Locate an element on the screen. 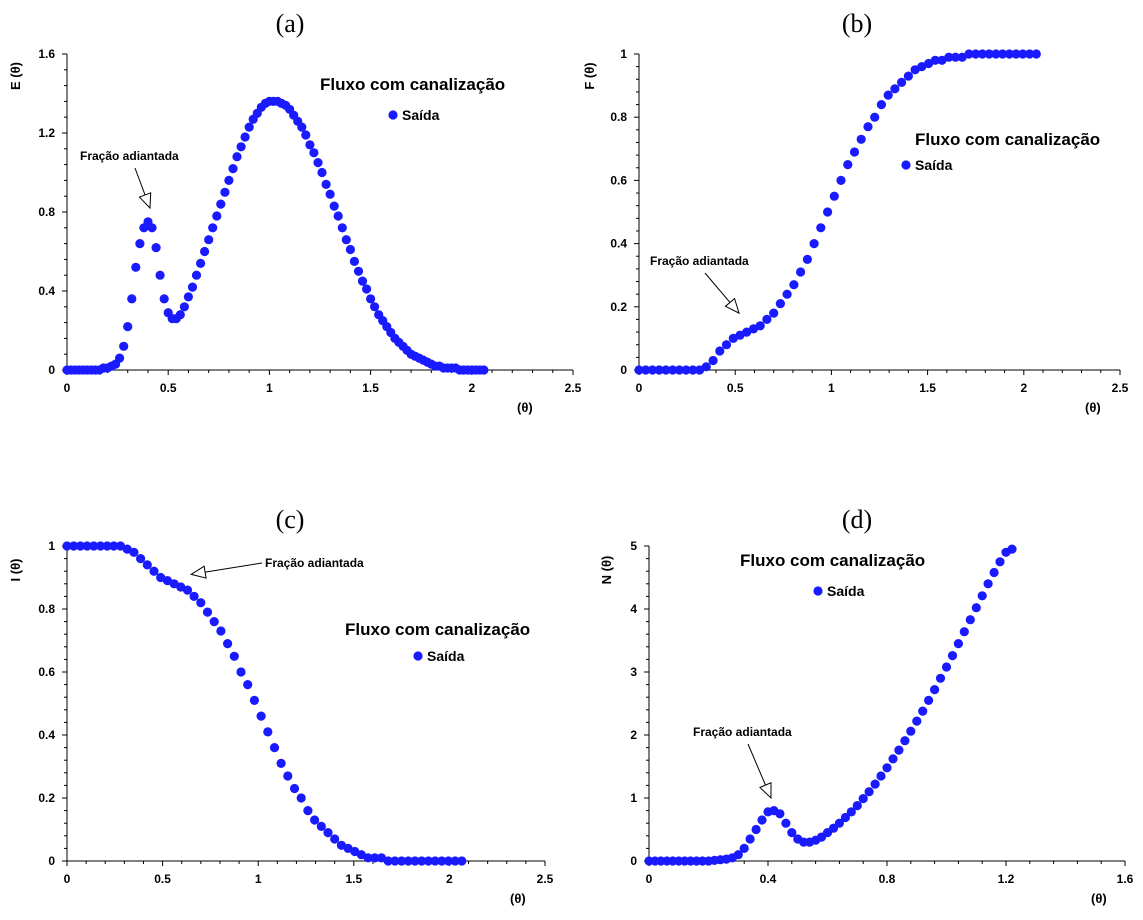 The width and height of the screenshot is (1143, 920). y-tick-label: 0.2 is located at coordinates (46, 798).